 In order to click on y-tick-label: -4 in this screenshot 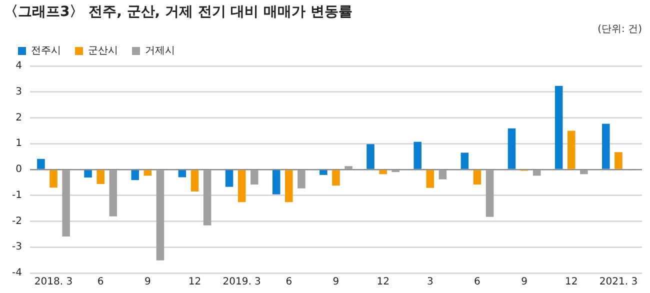, I will do `click(17, 273)`.